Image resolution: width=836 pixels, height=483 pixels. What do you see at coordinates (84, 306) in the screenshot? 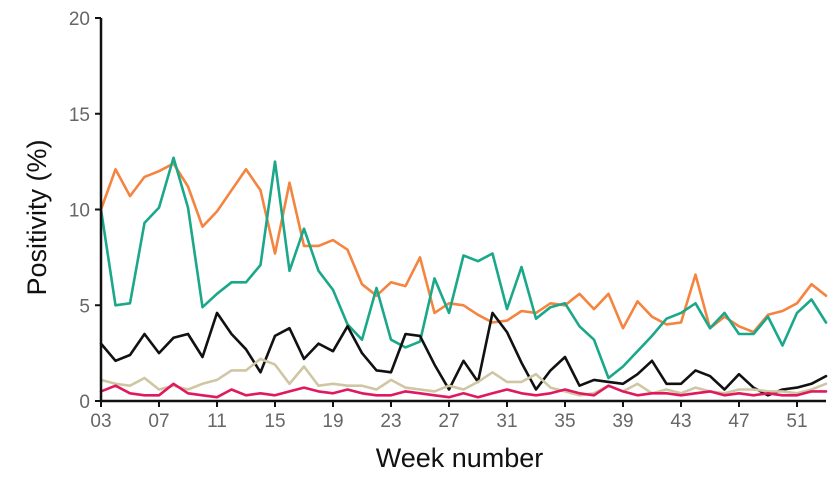
I see `y-tick-label: 5` at bounding box center [84, 306].